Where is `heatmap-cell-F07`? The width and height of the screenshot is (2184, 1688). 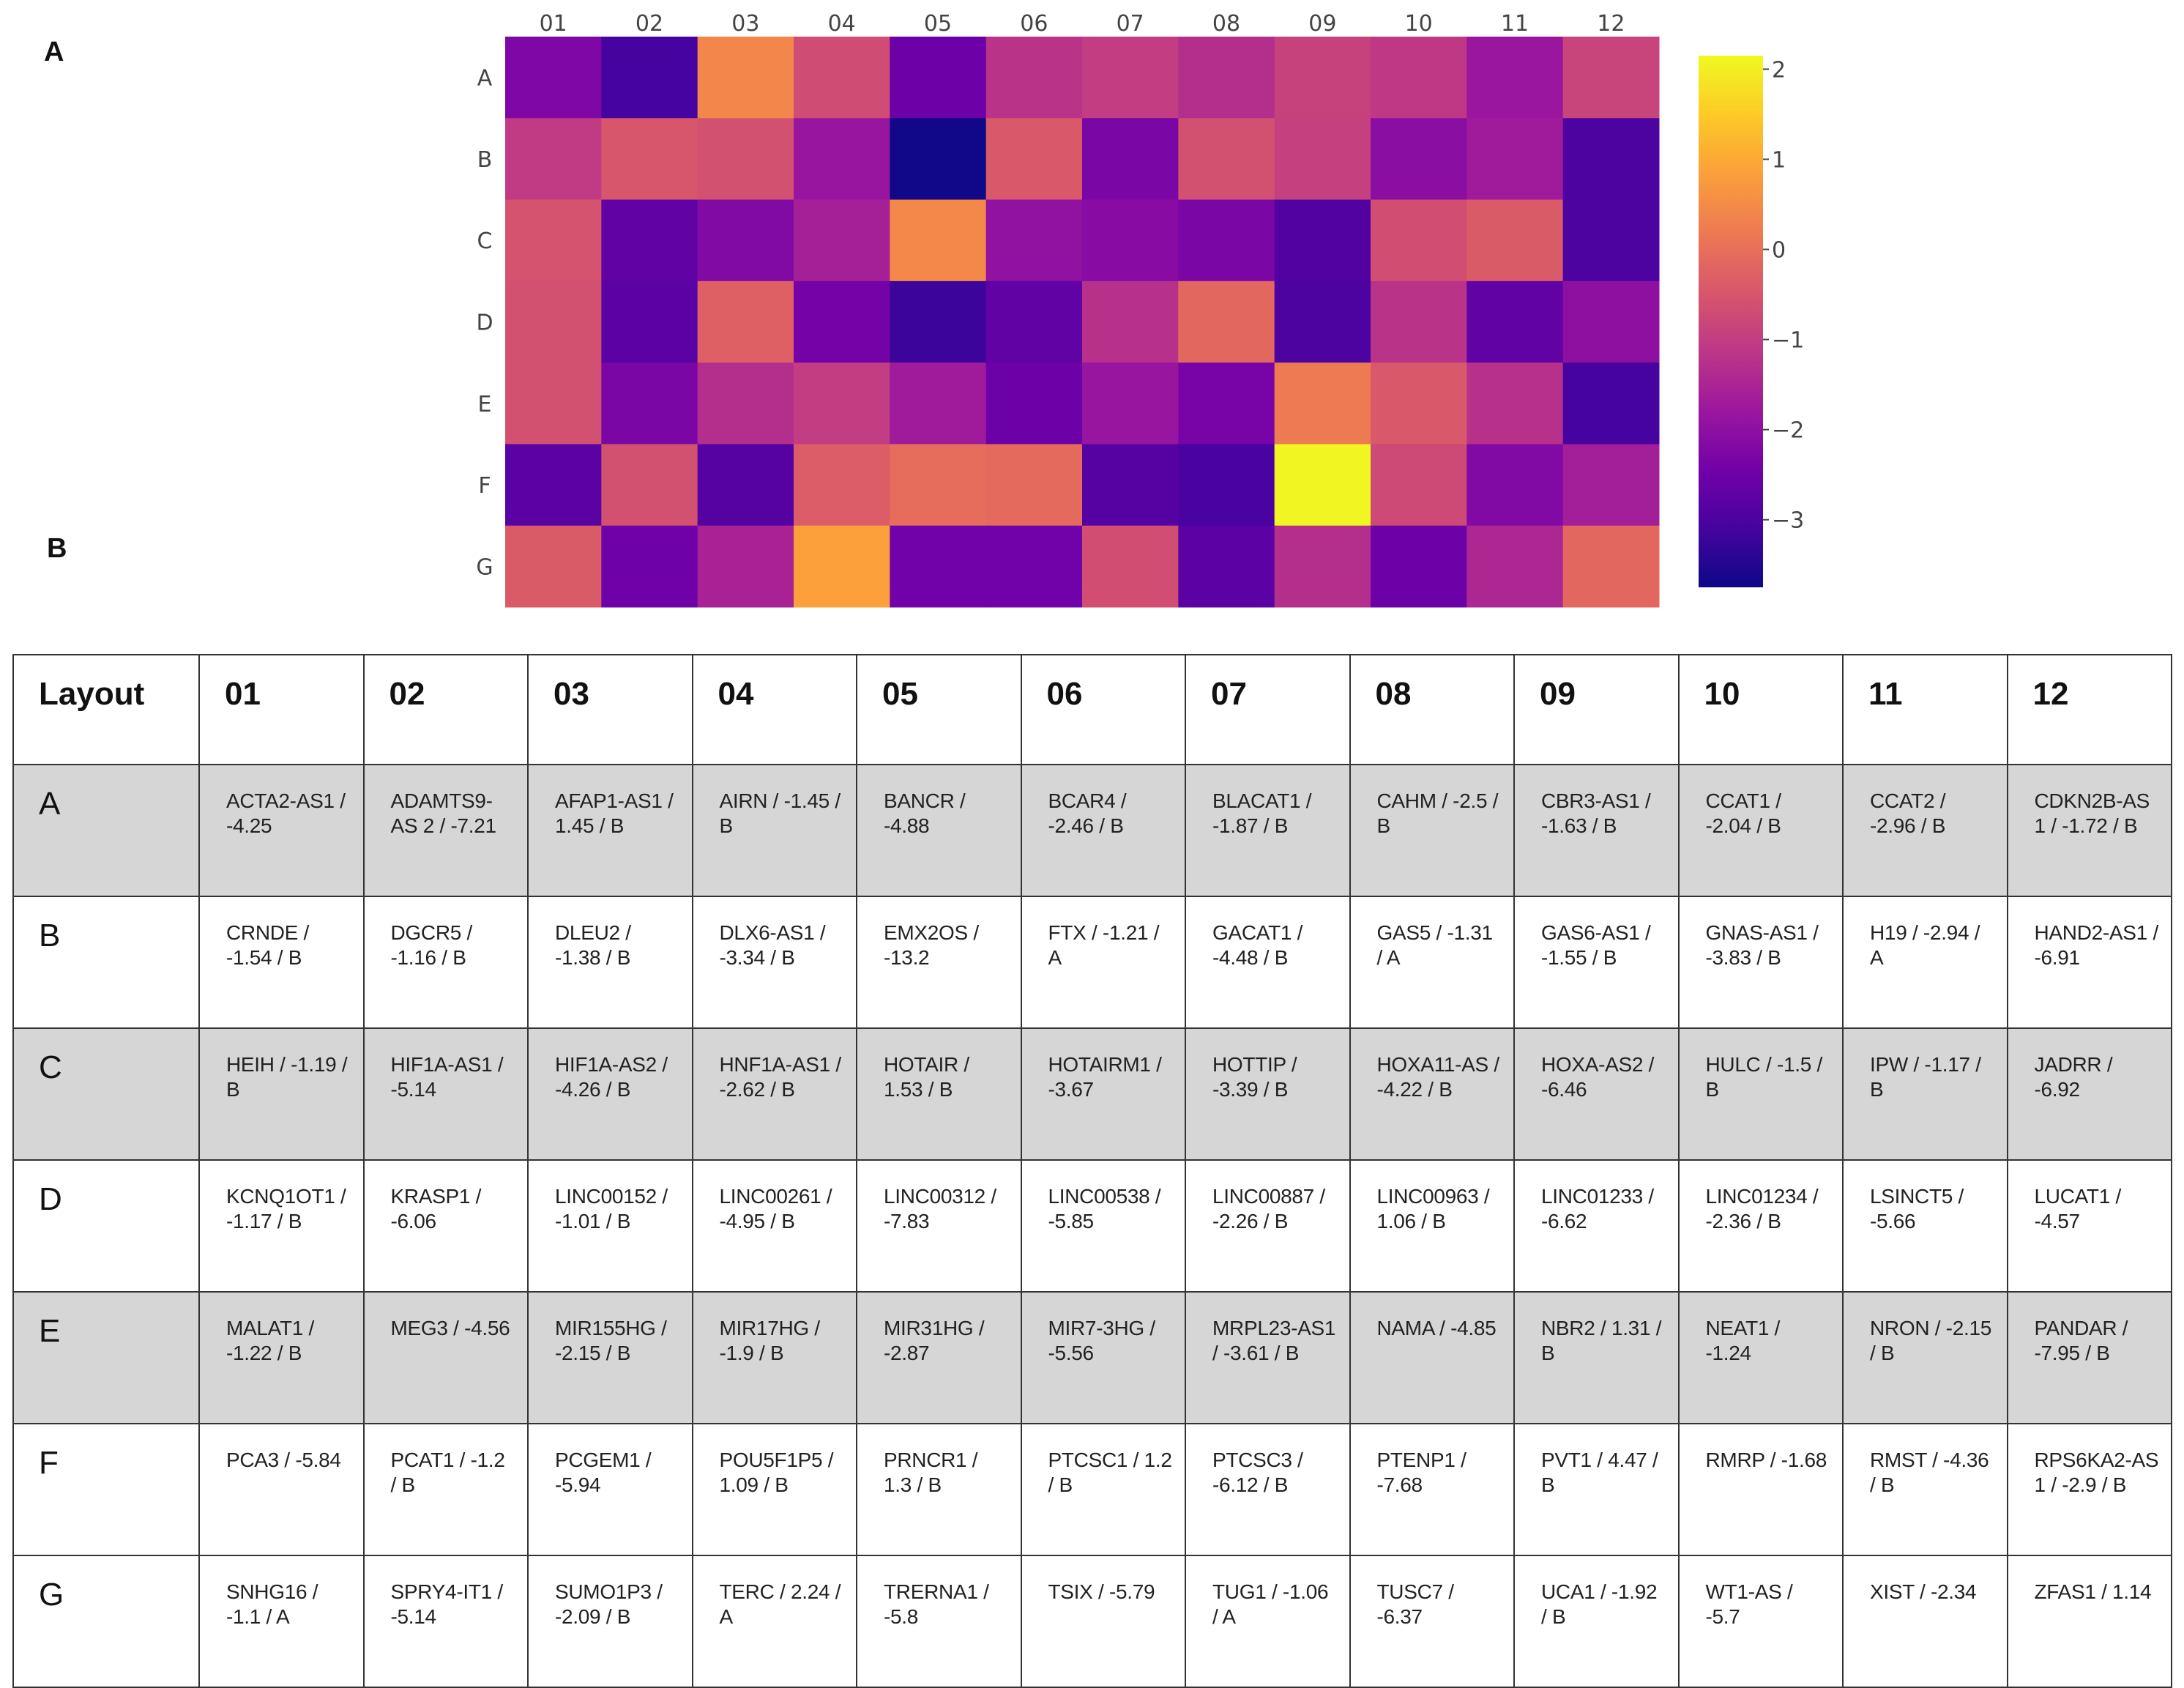
heatmap-cell-F07 is located at coordinates (1131, 485).